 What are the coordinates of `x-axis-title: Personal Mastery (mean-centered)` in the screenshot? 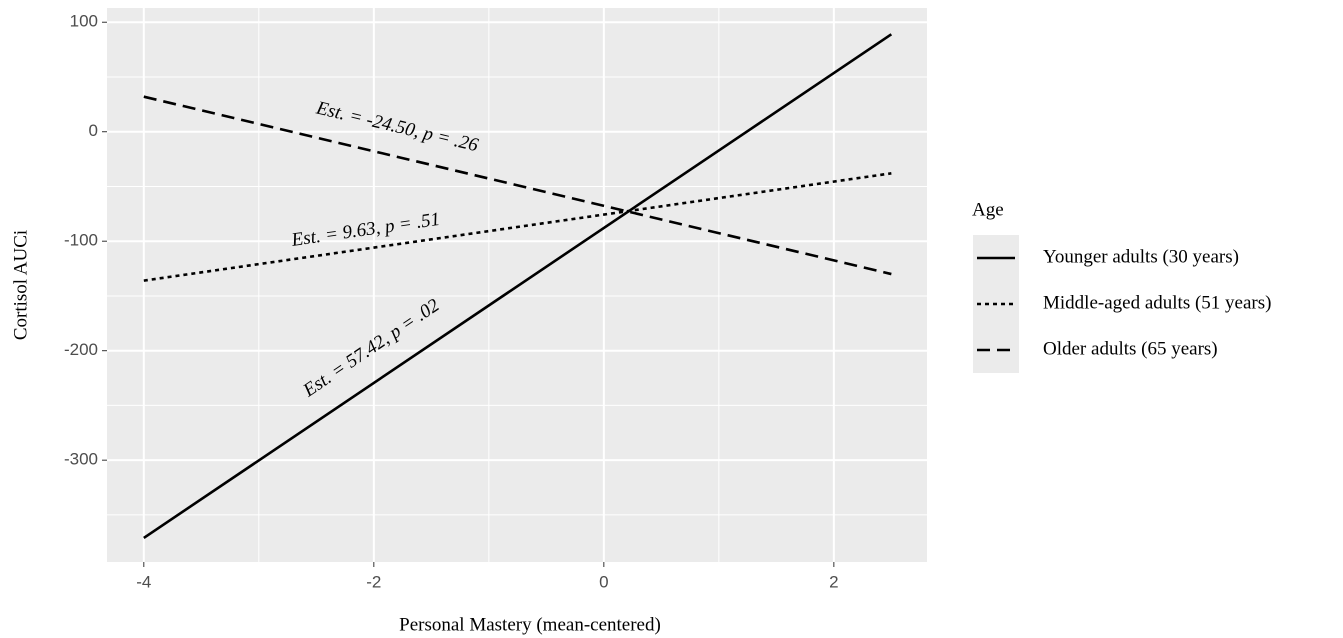 It's located at (530, 624).